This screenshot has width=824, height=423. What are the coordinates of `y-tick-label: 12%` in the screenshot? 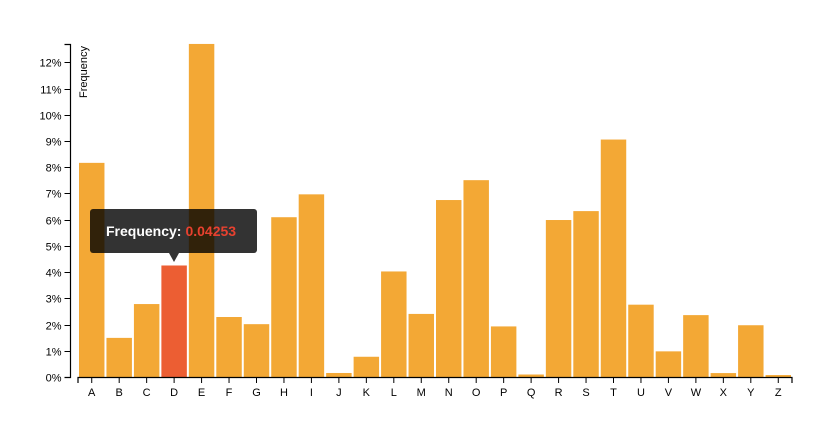 It's located at (50, 64).